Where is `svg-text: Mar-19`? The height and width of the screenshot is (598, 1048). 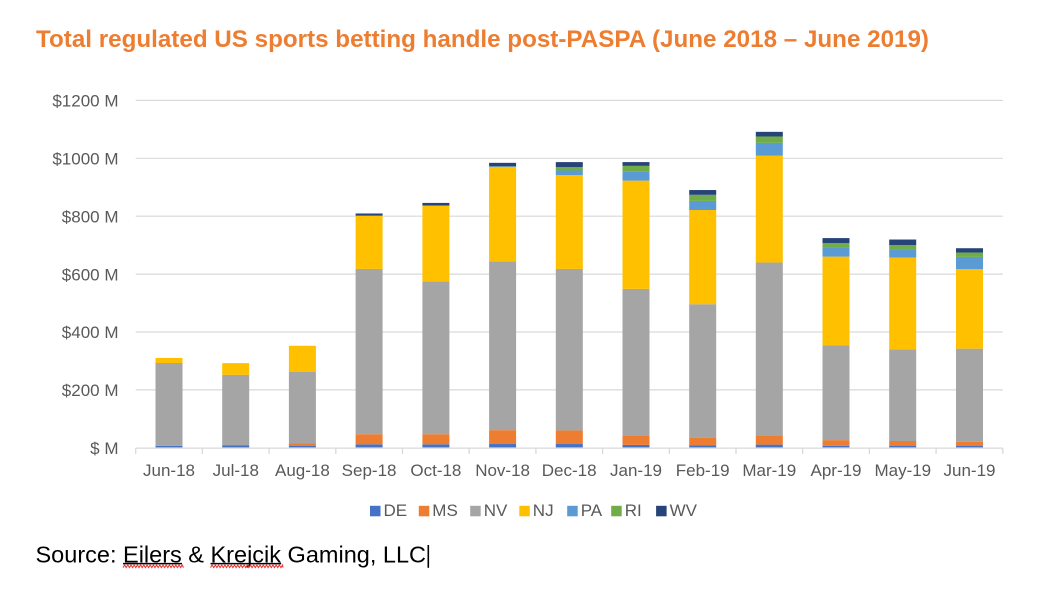
svg-text: Mar-19 is located at coordinates (769, 470).